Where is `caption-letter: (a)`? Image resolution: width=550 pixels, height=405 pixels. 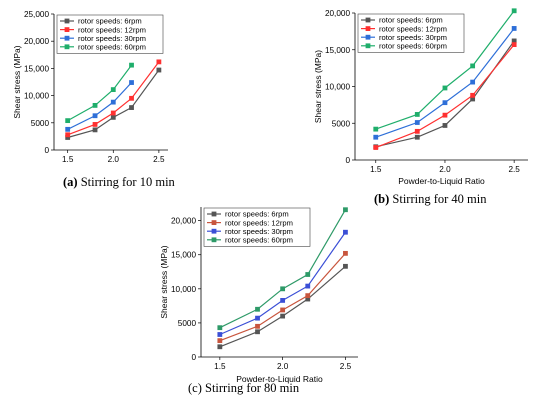 caption-letter: (a) is located at coordinates (70, 182).